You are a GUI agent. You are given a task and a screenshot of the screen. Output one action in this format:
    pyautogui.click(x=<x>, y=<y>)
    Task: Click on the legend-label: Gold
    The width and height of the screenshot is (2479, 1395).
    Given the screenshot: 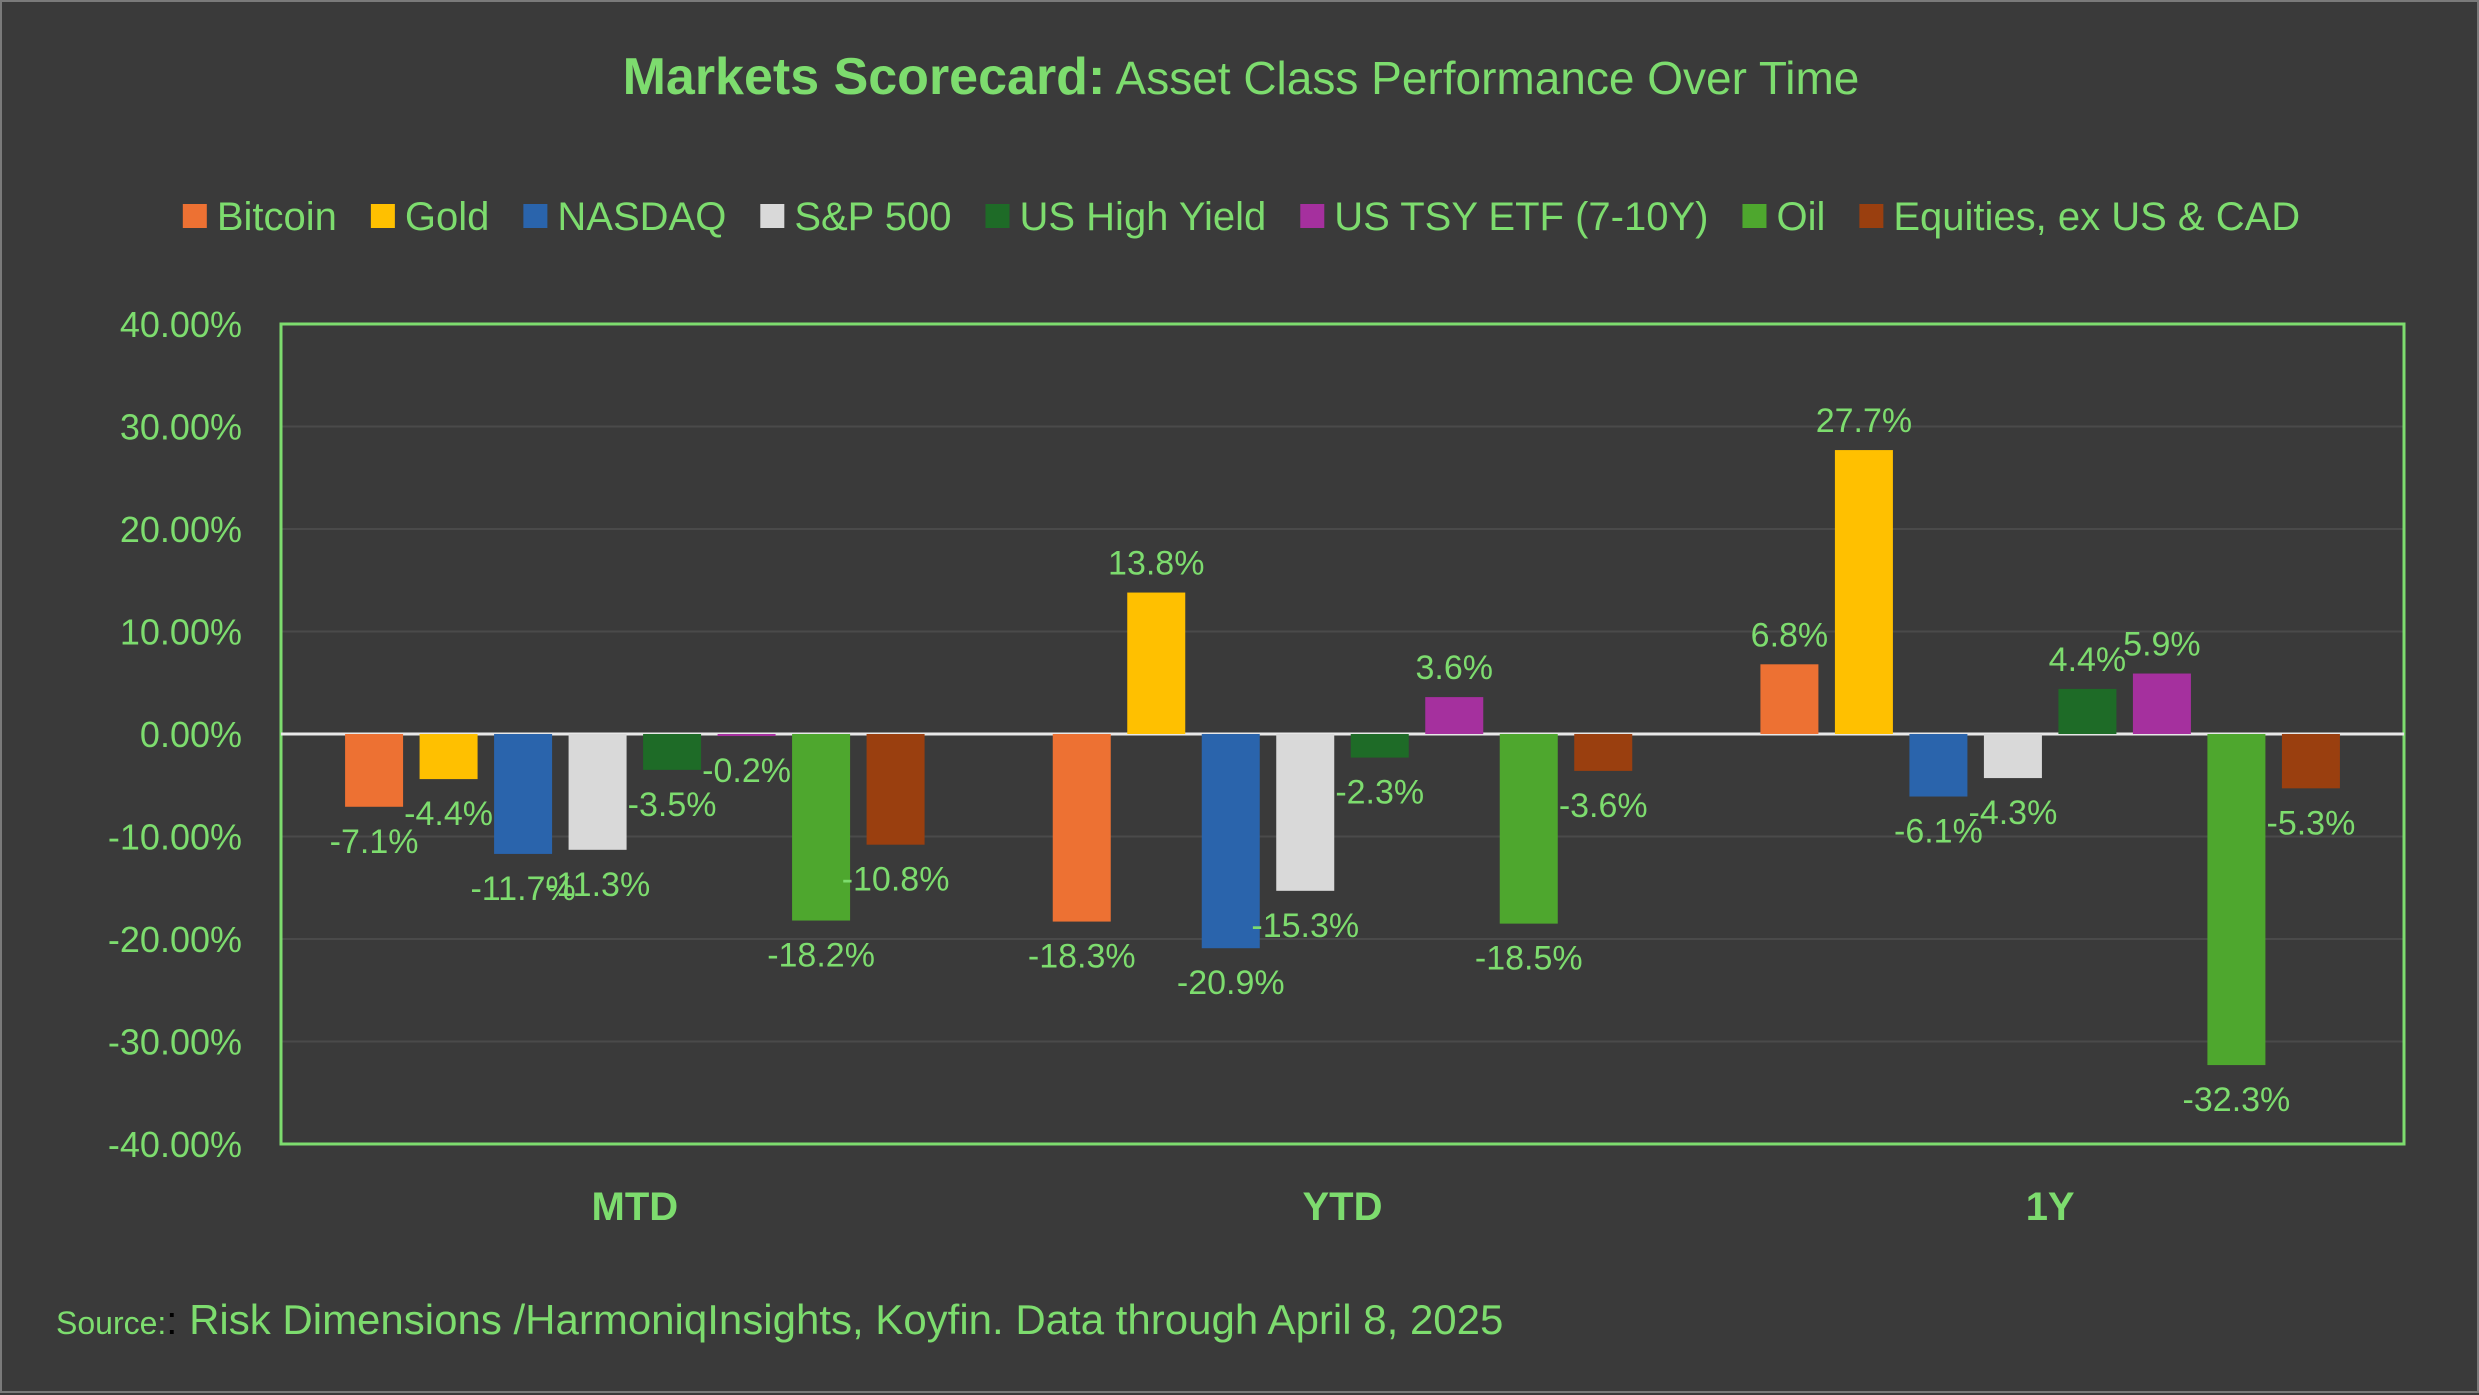 What is the action you would take?
    pyautogui.click(x=447, y=217)
    